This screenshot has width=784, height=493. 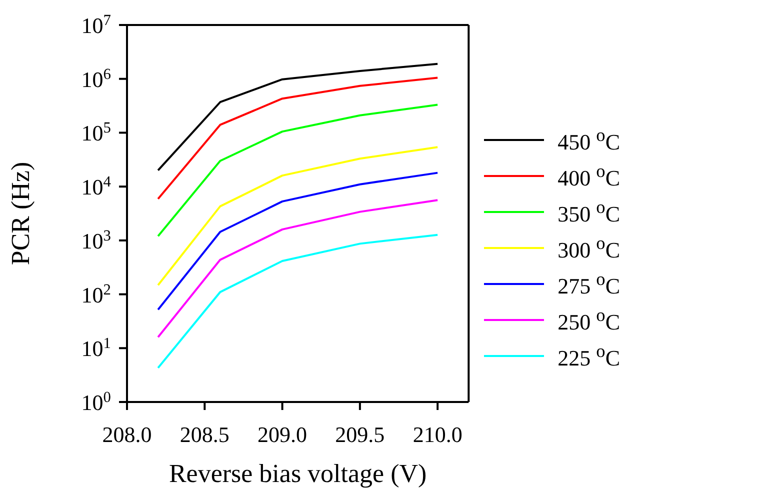 What do you see at coordinates (96, 186) in the screenshot?
I see `y-tick-label: 10$^{4}$` at bounding box center [96, 186].